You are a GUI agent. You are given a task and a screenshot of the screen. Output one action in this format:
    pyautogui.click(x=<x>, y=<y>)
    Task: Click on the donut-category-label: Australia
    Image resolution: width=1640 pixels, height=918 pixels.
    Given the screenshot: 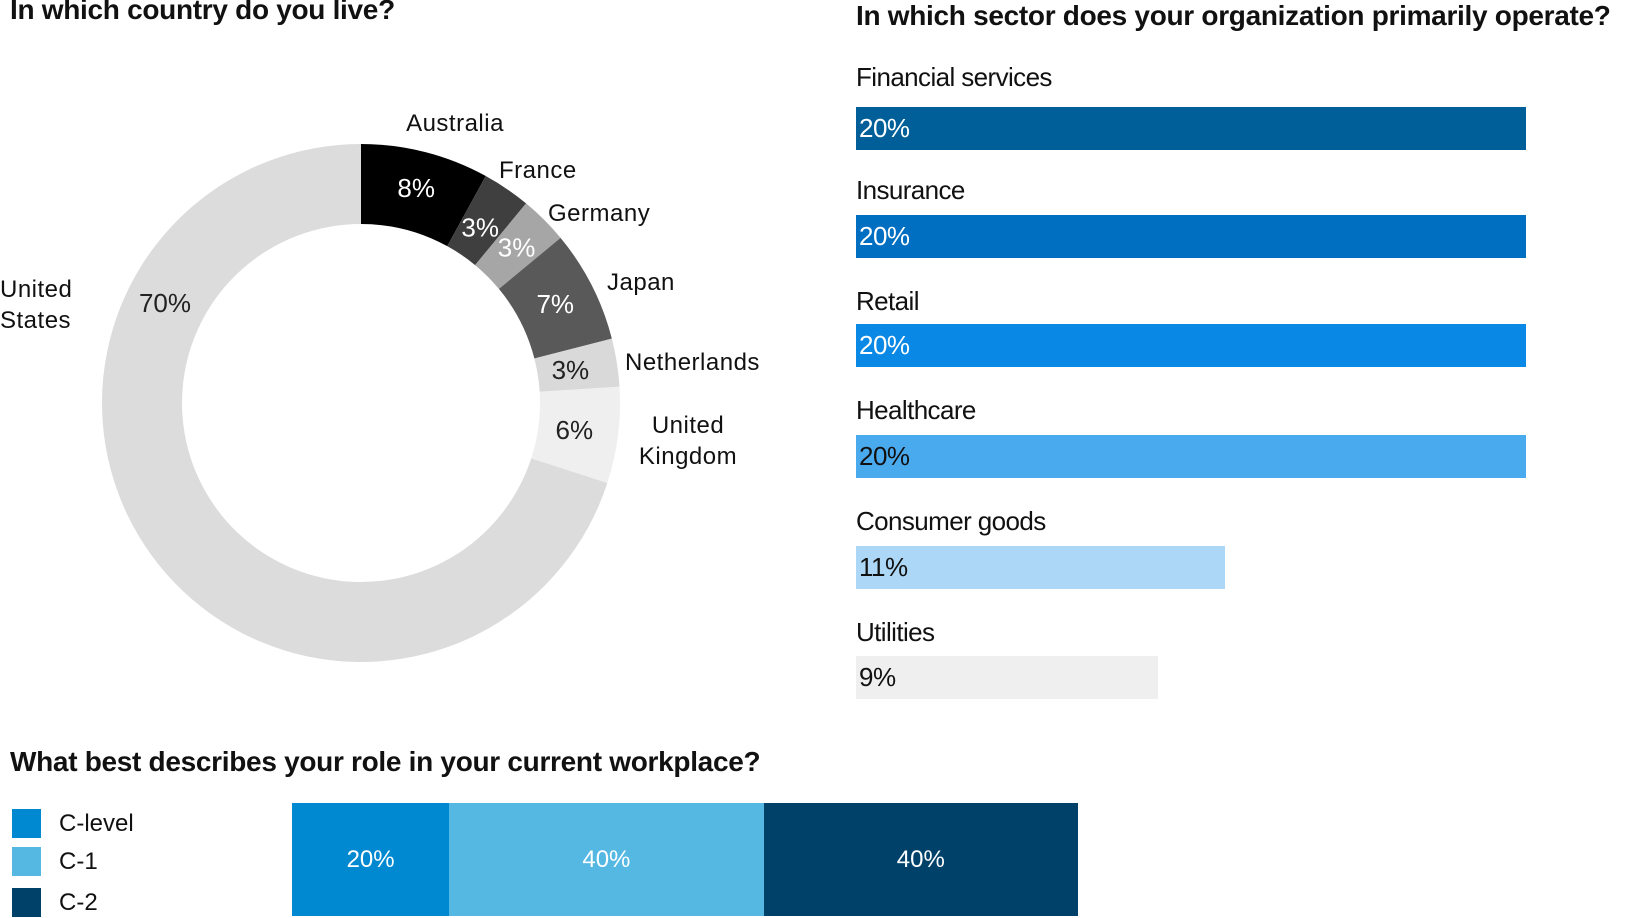 What is the action you would take?
    pyautogui.click(x=455, y=123)
    